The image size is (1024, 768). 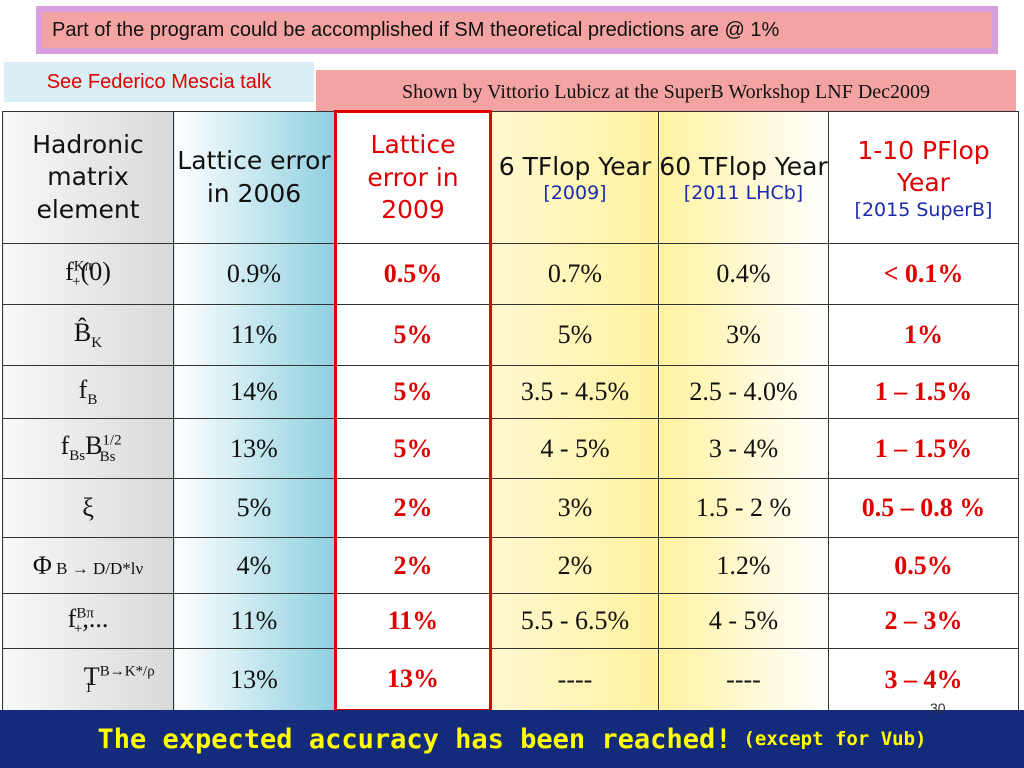 What do you see at coordinates (574, 621) in the screenshot?
I see `tflop6: 5.5 - 6.5%` at bounding box center [574, 621].